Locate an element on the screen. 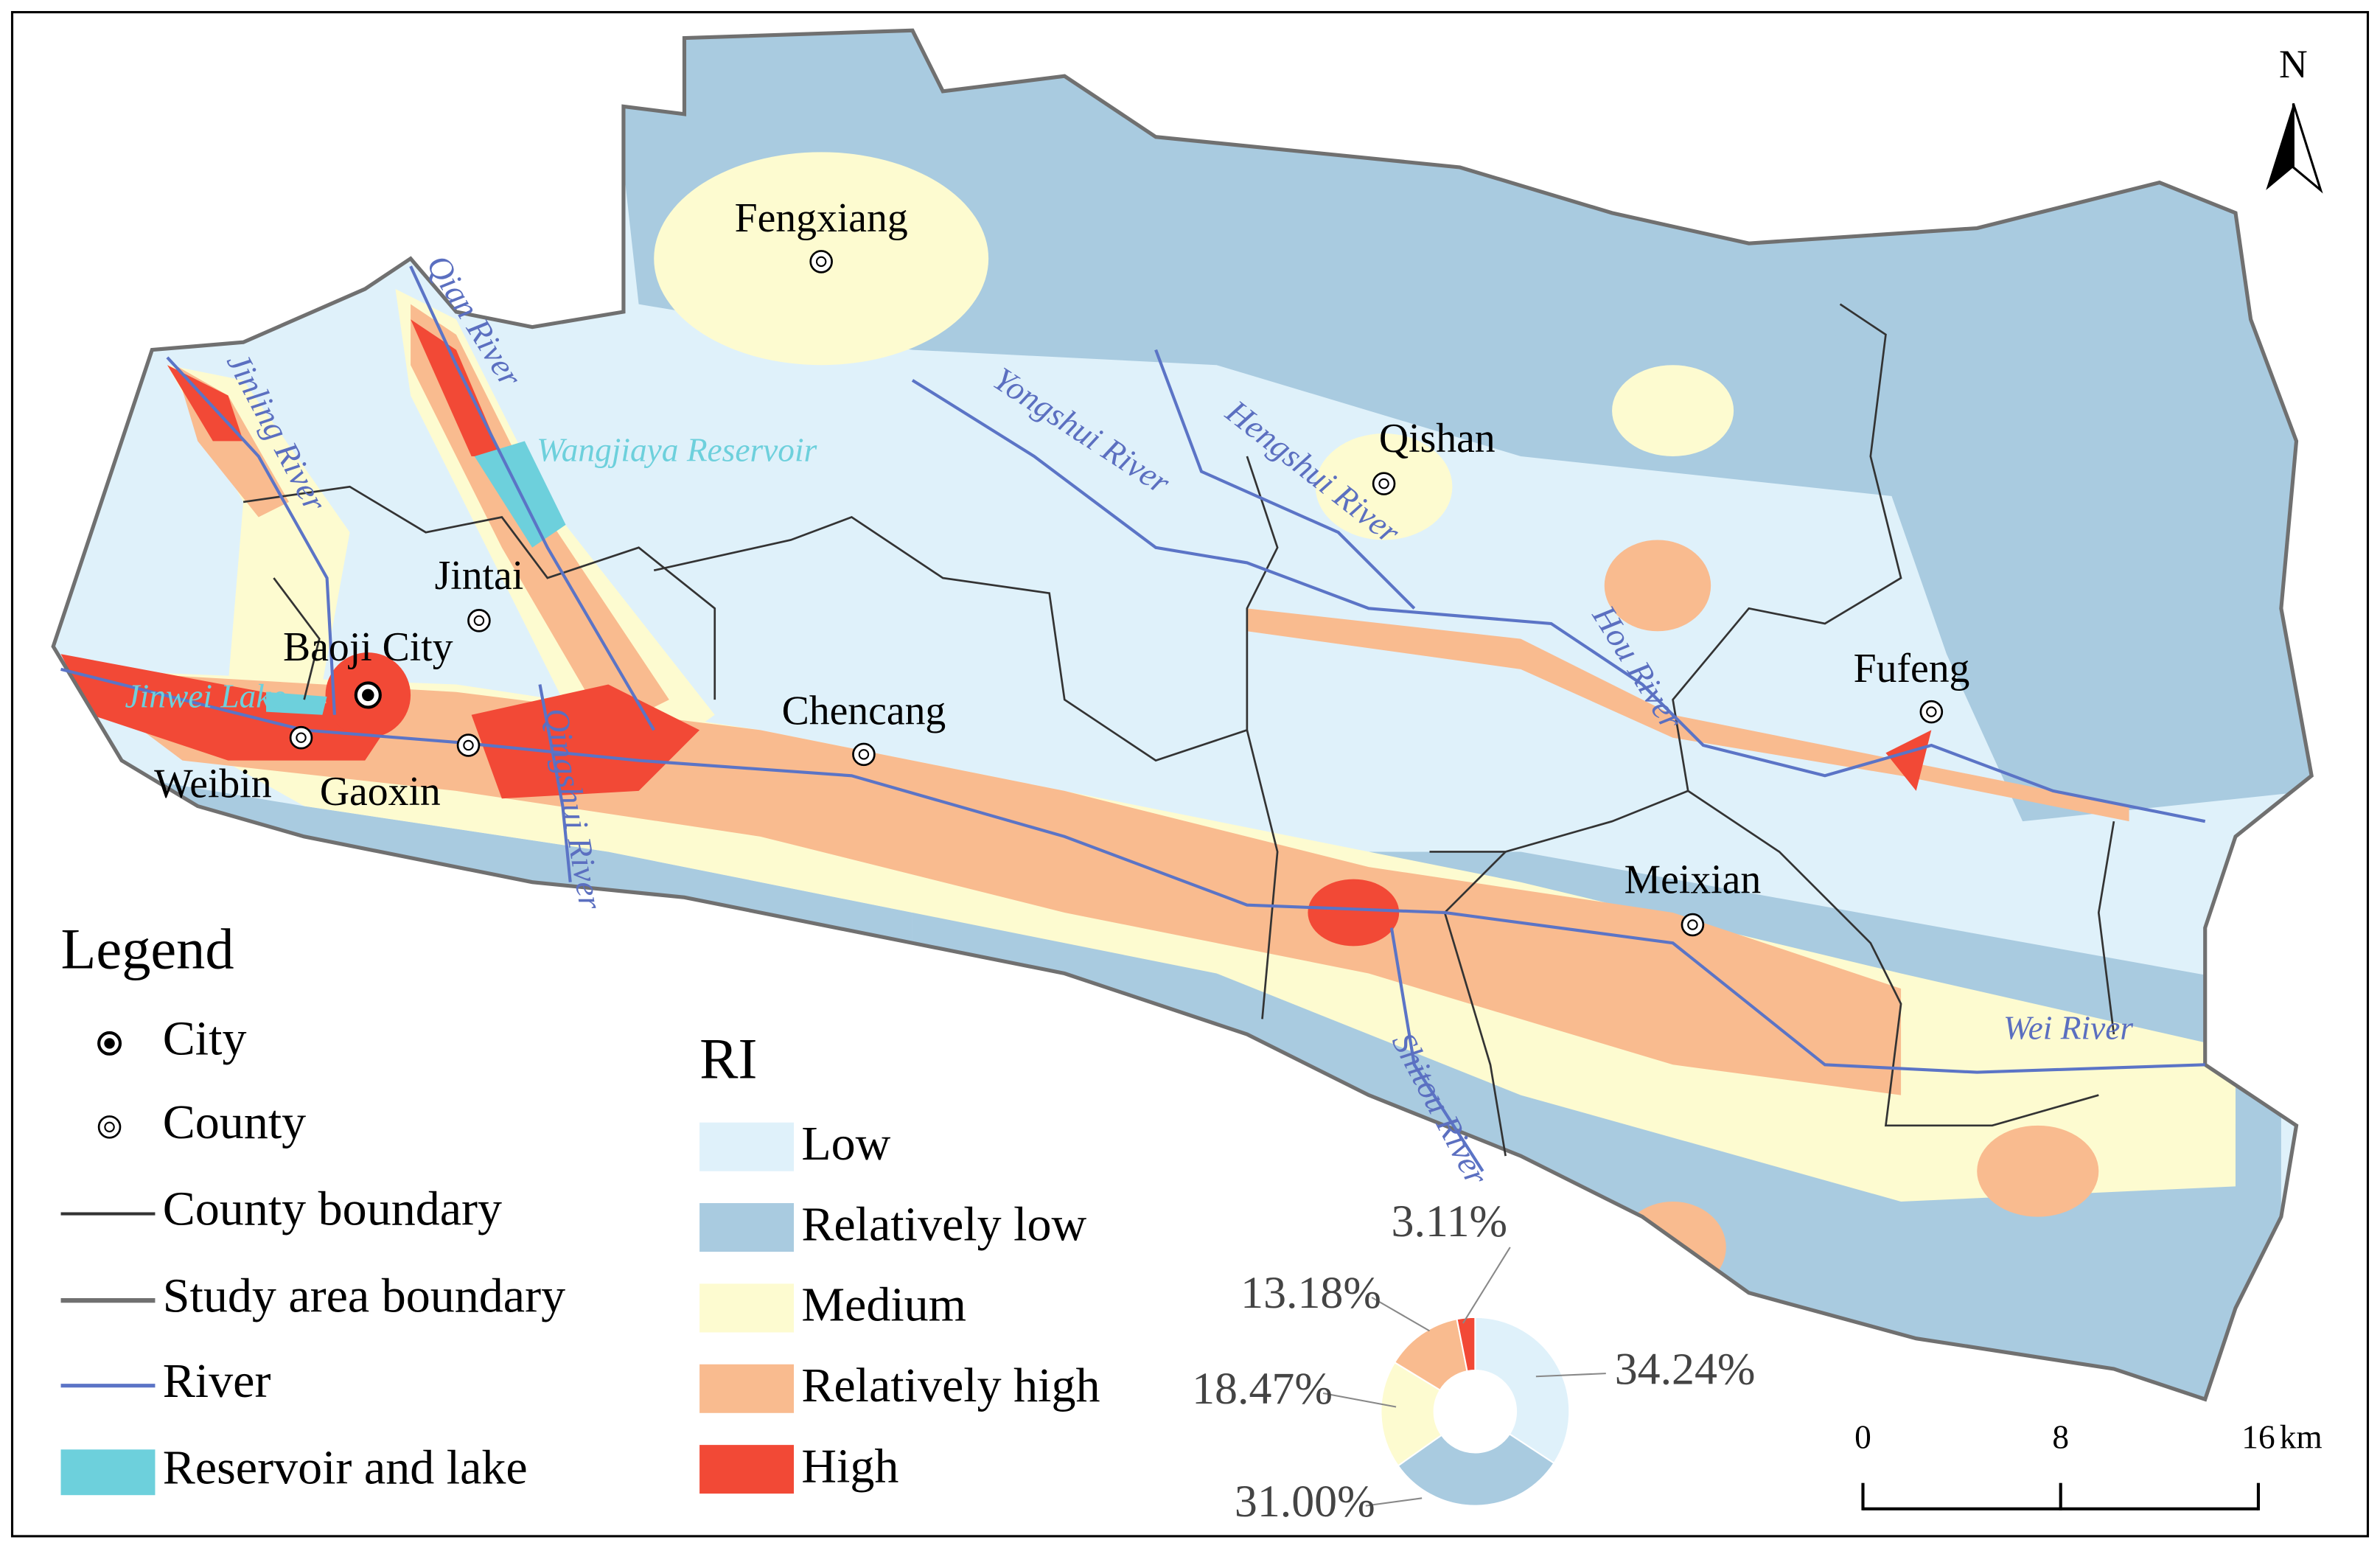  place-label: Gaoxin is located at coordinates (381, 792).